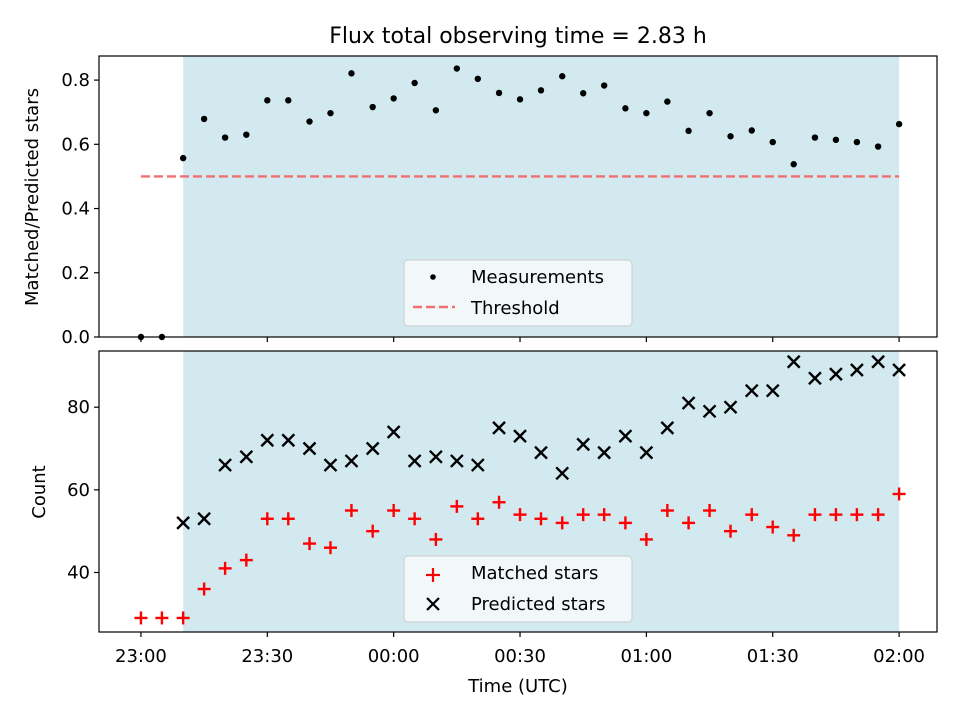 This screenshot has width=960, height=720. What do you see at coordinates (433, 604) in the screenshot?
I see `legend-predicted-marker` at bounding box center [433, 604].